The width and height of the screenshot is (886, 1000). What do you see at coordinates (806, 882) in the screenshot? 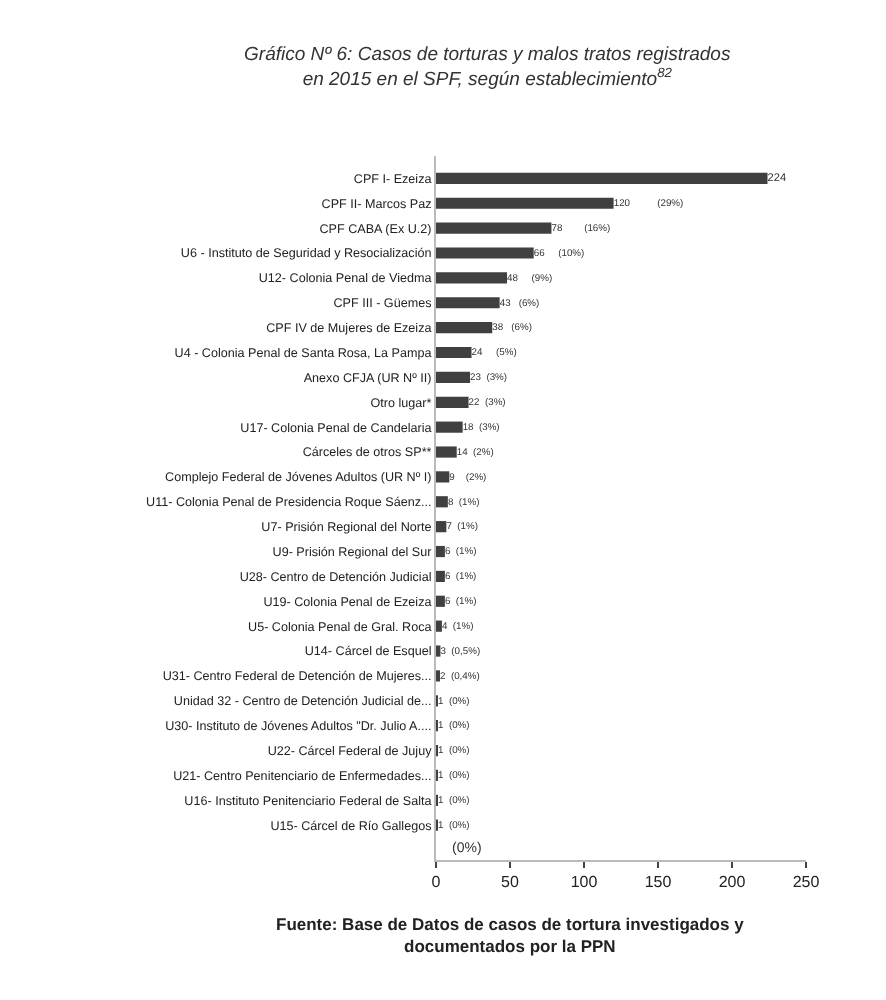
I see `x-tick-label: 250` at bounding box center [806, 882].